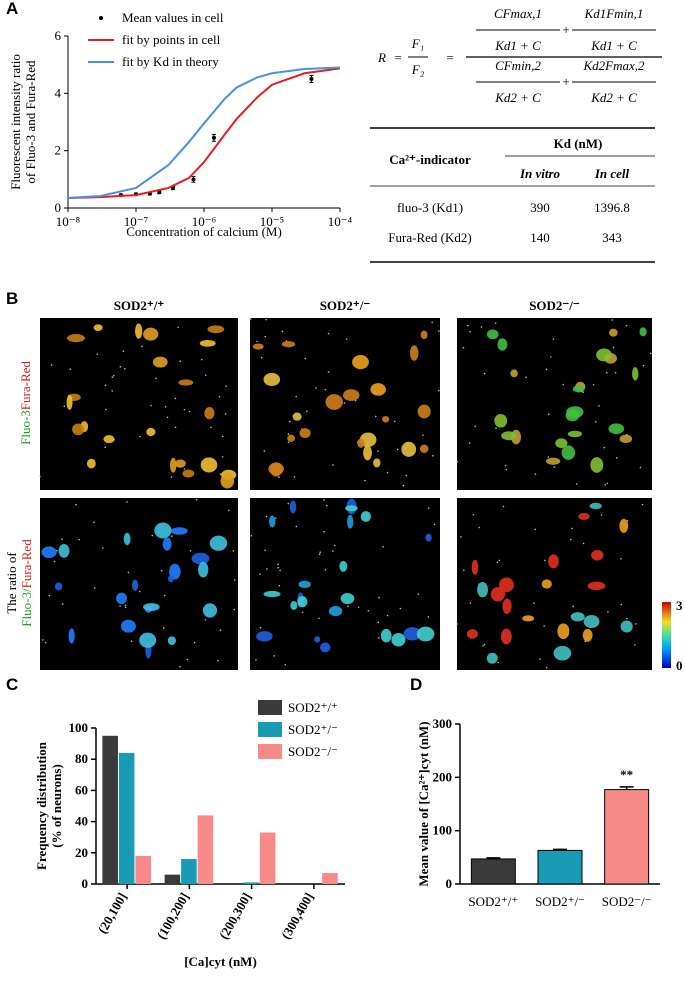 The image size is (685, 988). Describe the element at coordinates (79, 727) in the screenshot. I see `y-tick-label: 100` at that location.